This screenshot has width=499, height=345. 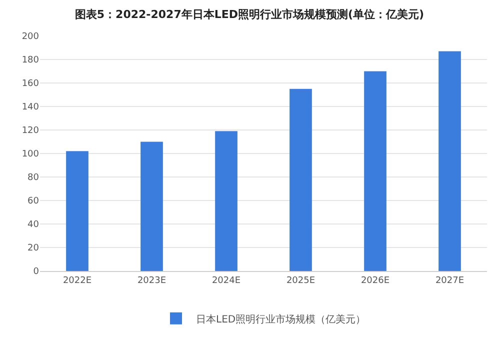 I want to click on y-tick-label: 80, so click(x=34, y=178).